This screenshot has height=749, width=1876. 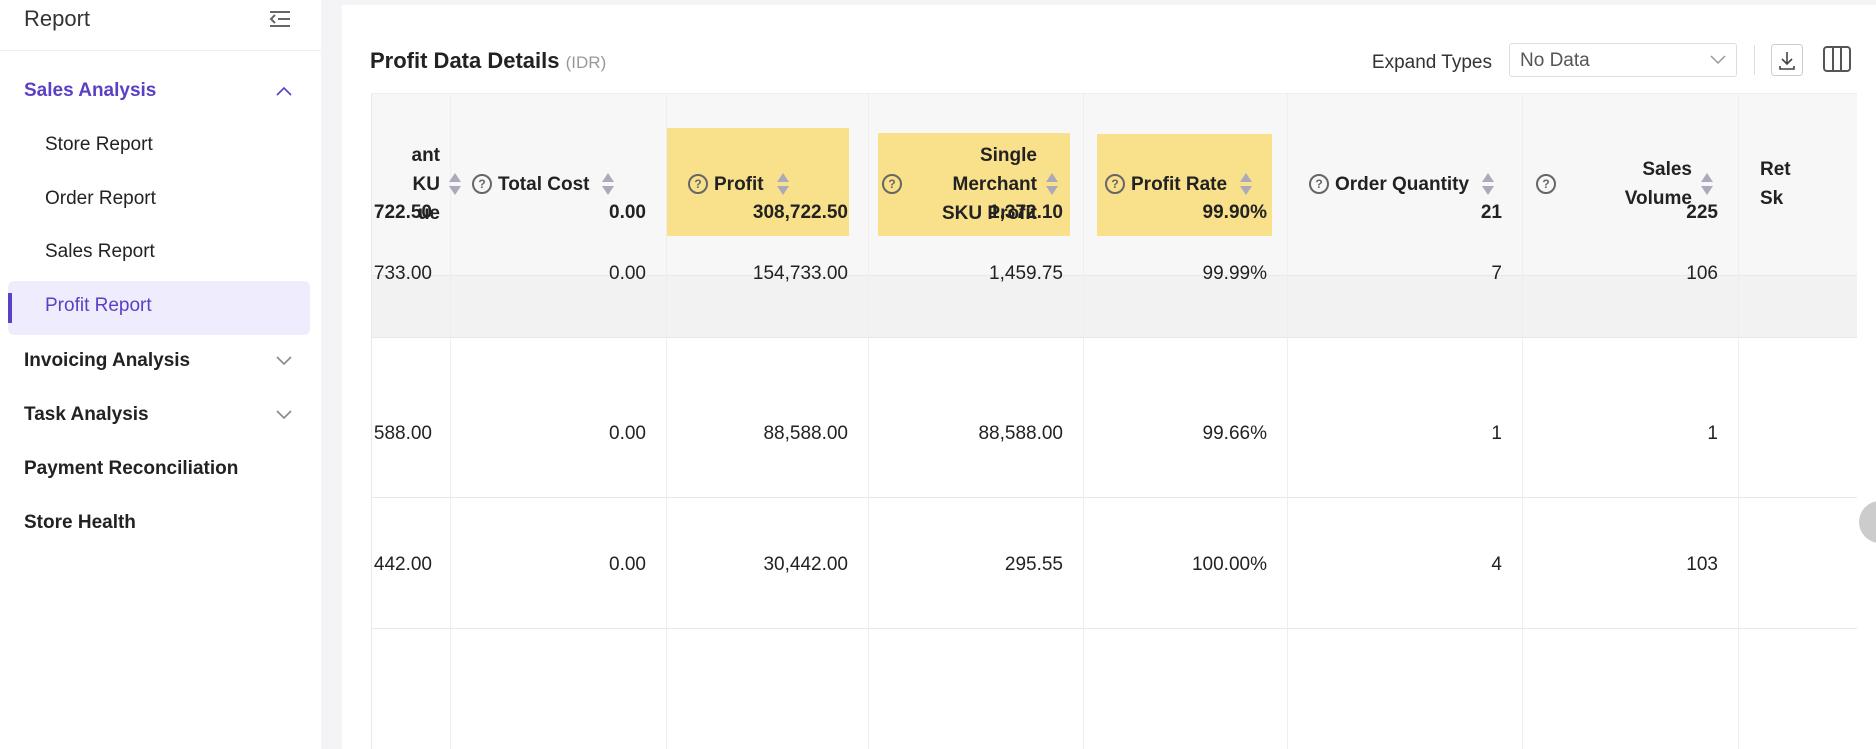 I want to click on menu-item: Task Analysis, so click(x=86, y=414).